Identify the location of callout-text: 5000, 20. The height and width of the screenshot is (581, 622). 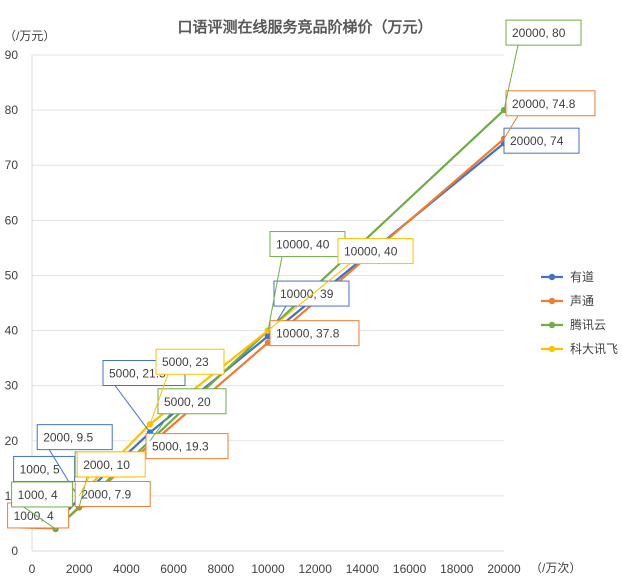
(187, 402).